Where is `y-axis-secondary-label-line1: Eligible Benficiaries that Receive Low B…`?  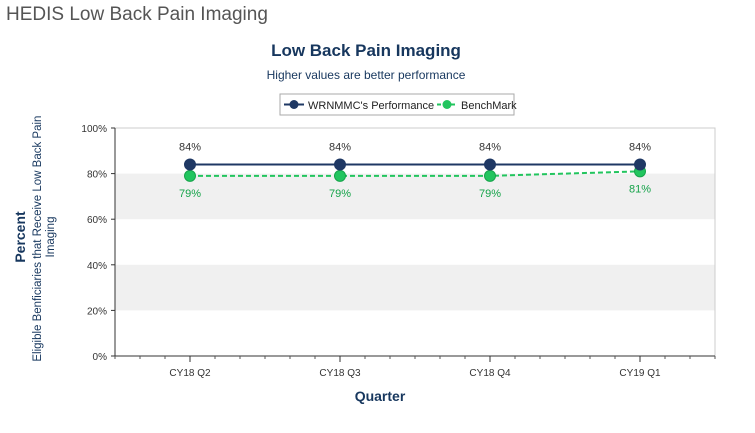
y-axis-secondary-label-line1: Eligible Benficiaries that Receive Low B… is located at coordinates (38, 239).